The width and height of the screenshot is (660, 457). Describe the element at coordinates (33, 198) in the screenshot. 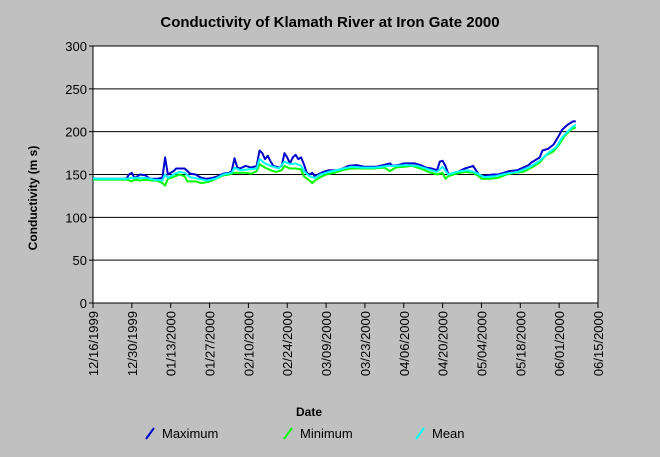

I see `y-axis-title: Conductivity (m s)` at that location.